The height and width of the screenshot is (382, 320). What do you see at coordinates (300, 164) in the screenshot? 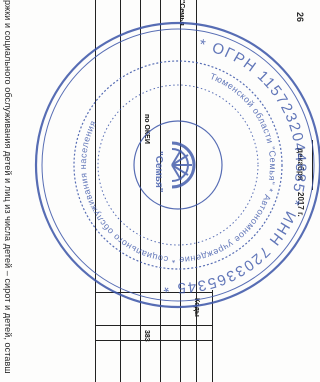
I see `date-month: декабря` at bounding box center [300, 164].